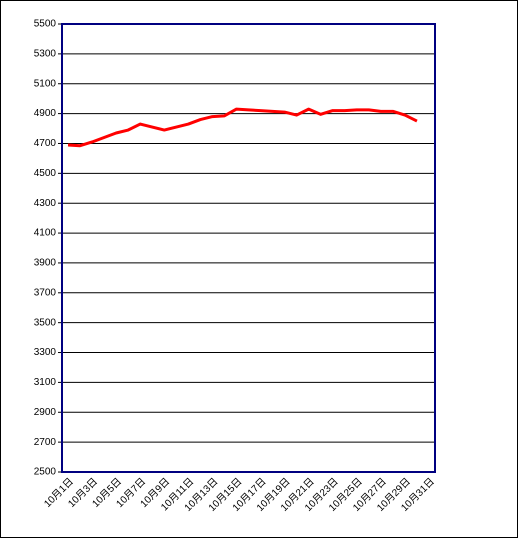 The height and width of the screenshot is (538, 518). Describe the element at coordinates (45, 203) in the screenshot. I see `y-tick-label: 4300` at that location.